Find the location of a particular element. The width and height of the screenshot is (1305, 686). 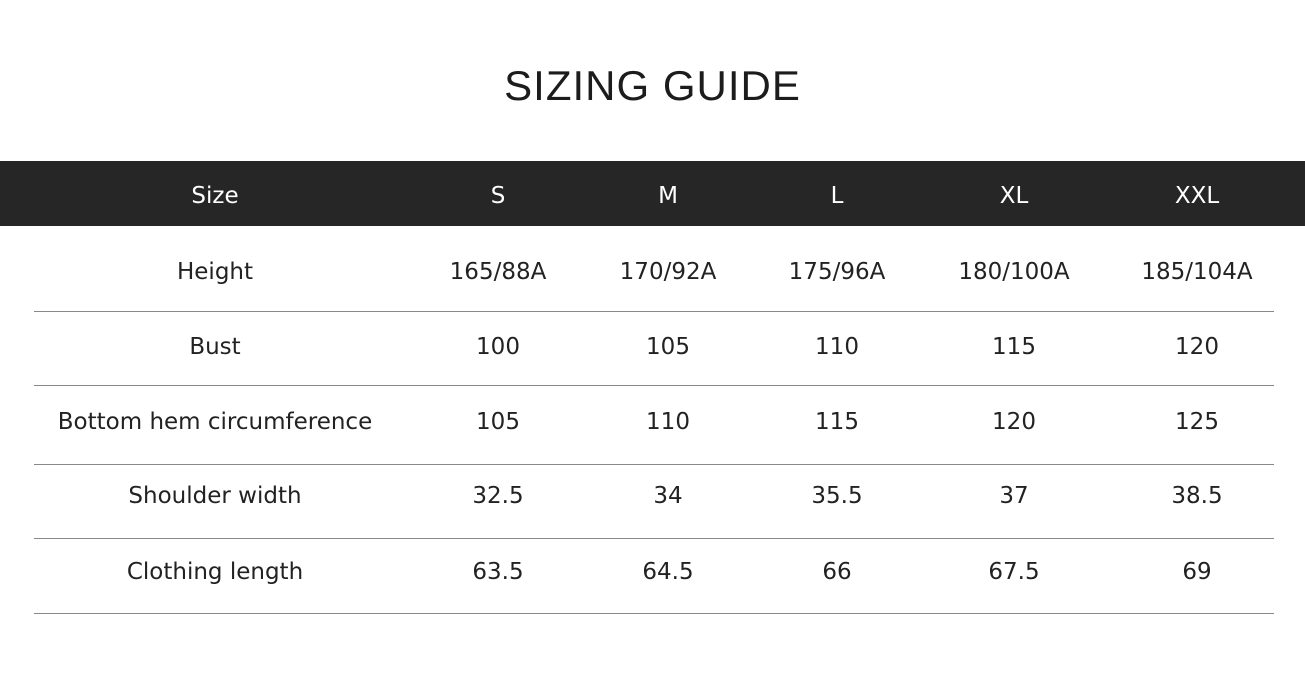

table-cell: 165/88A is located at coordinates (498, 272).